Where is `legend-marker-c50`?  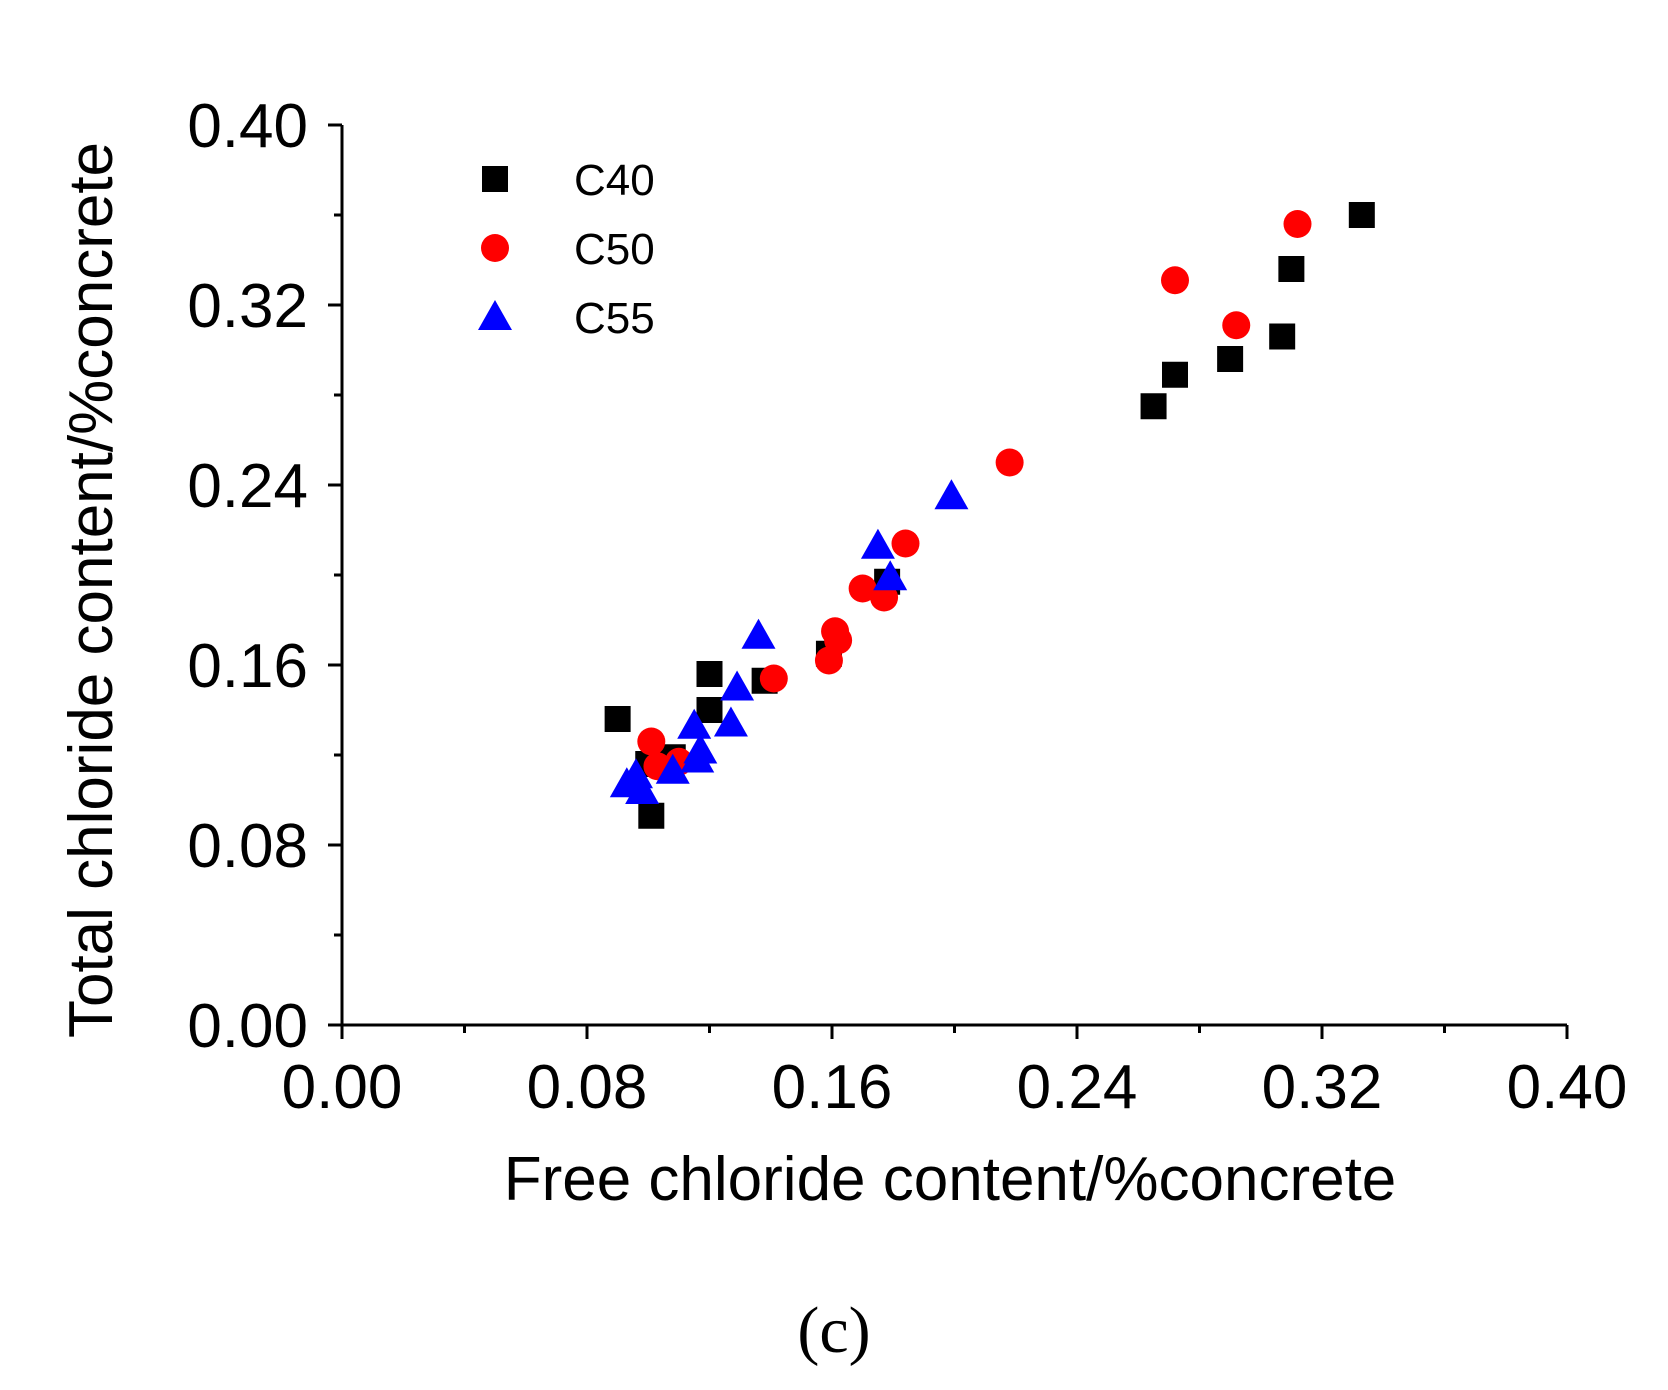
legend-marker-c50 is located at coordinates (495, 248).